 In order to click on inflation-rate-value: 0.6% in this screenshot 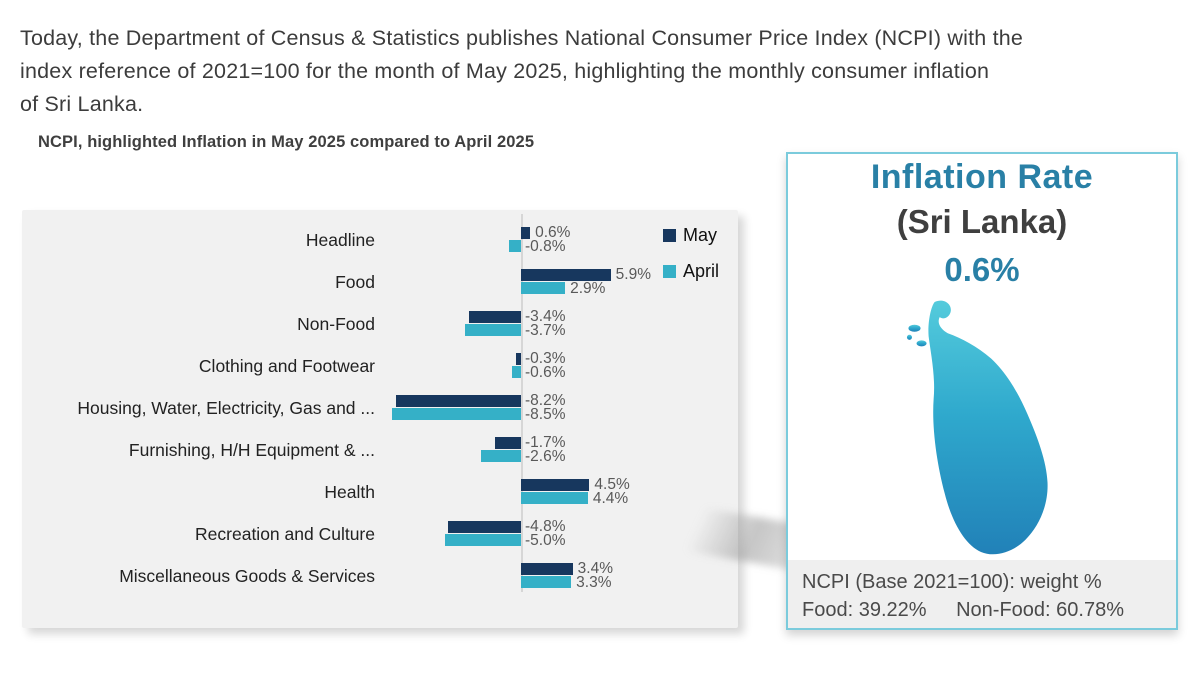, I will do `click(982, 269)`.